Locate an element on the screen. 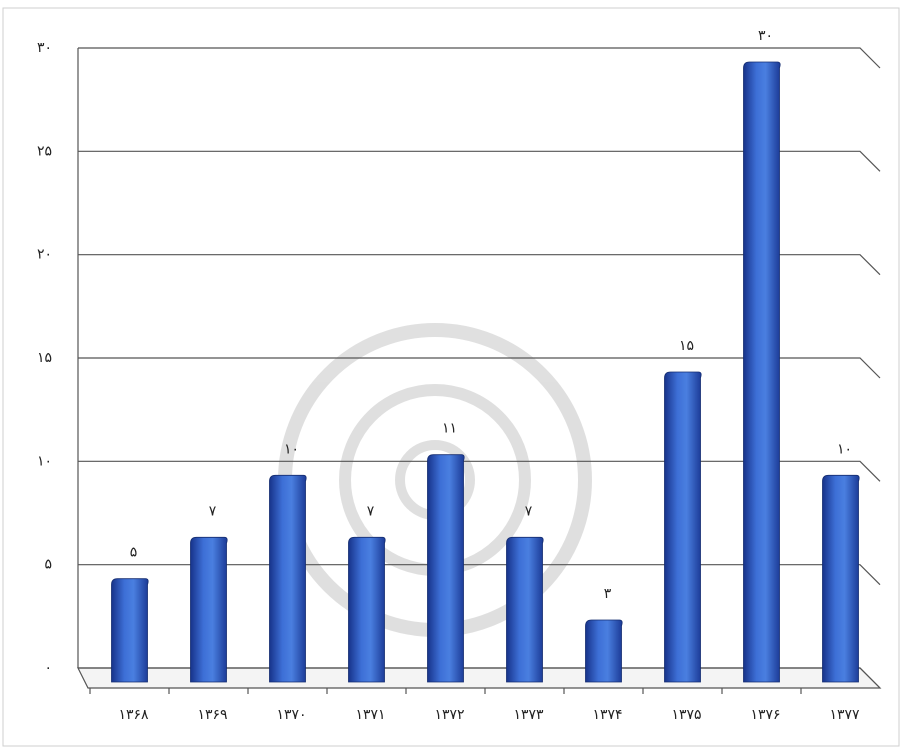 The image size is (904, 751). data-label: ۳ is located at coordinates (608, 594).